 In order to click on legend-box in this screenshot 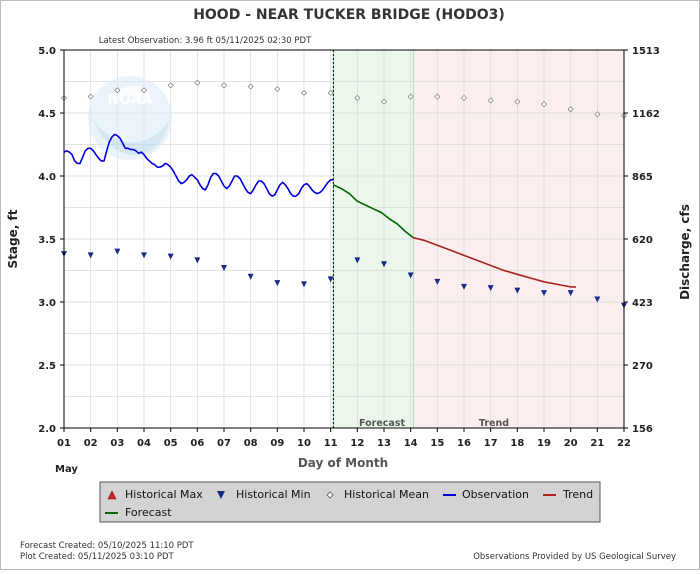, I will do `click(350, 502)`.